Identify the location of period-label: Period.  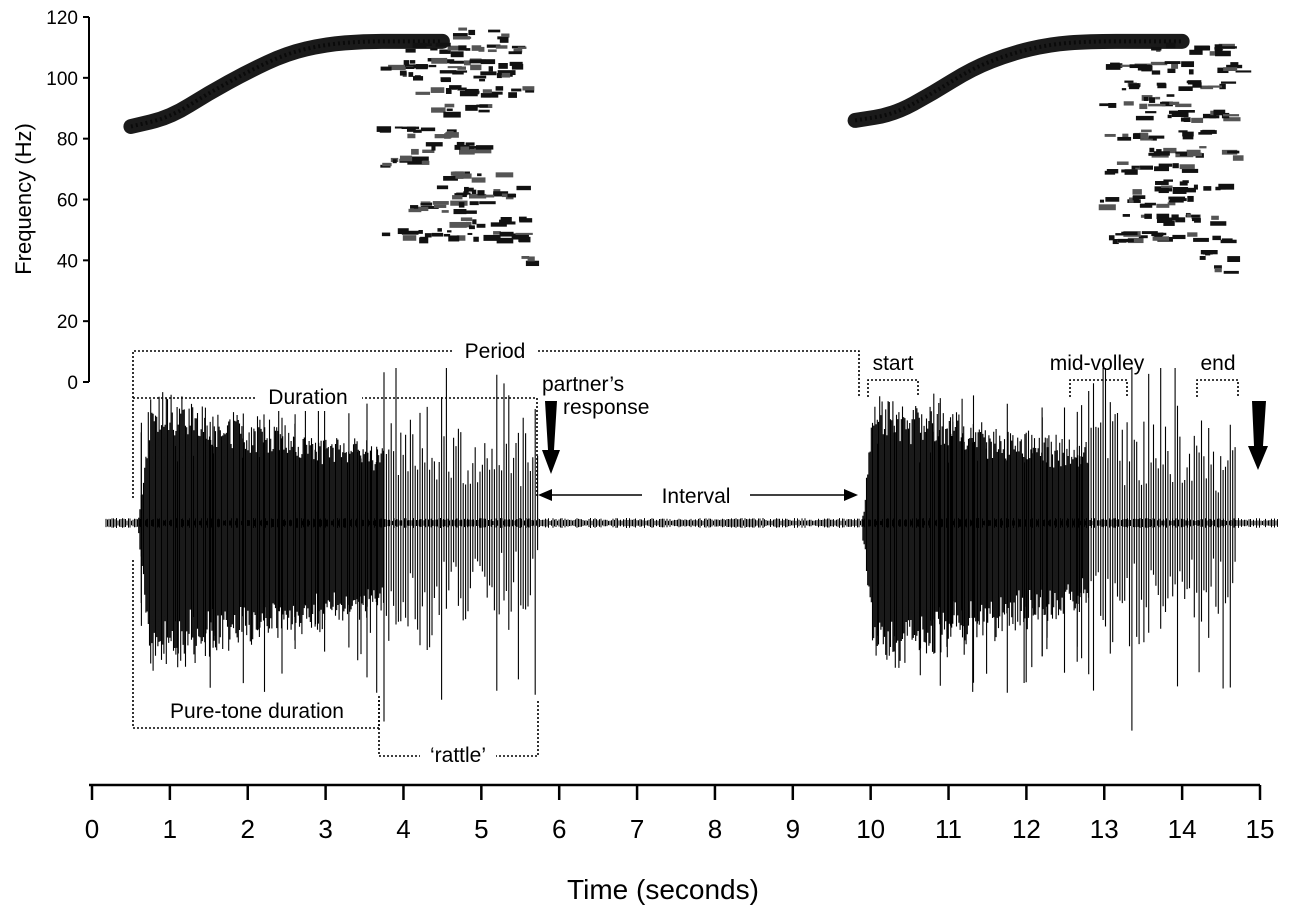
(495, 351).